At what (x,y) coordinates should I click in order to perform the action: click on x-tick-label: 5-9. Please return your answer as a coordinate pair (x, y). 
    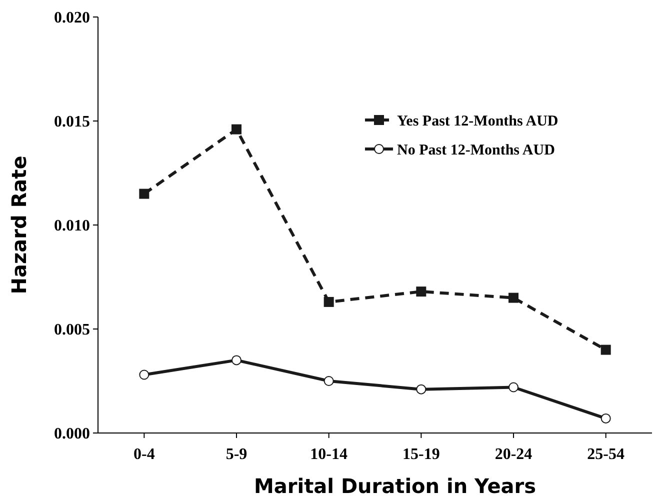
    Looking at the image, I should click on (237, 454).